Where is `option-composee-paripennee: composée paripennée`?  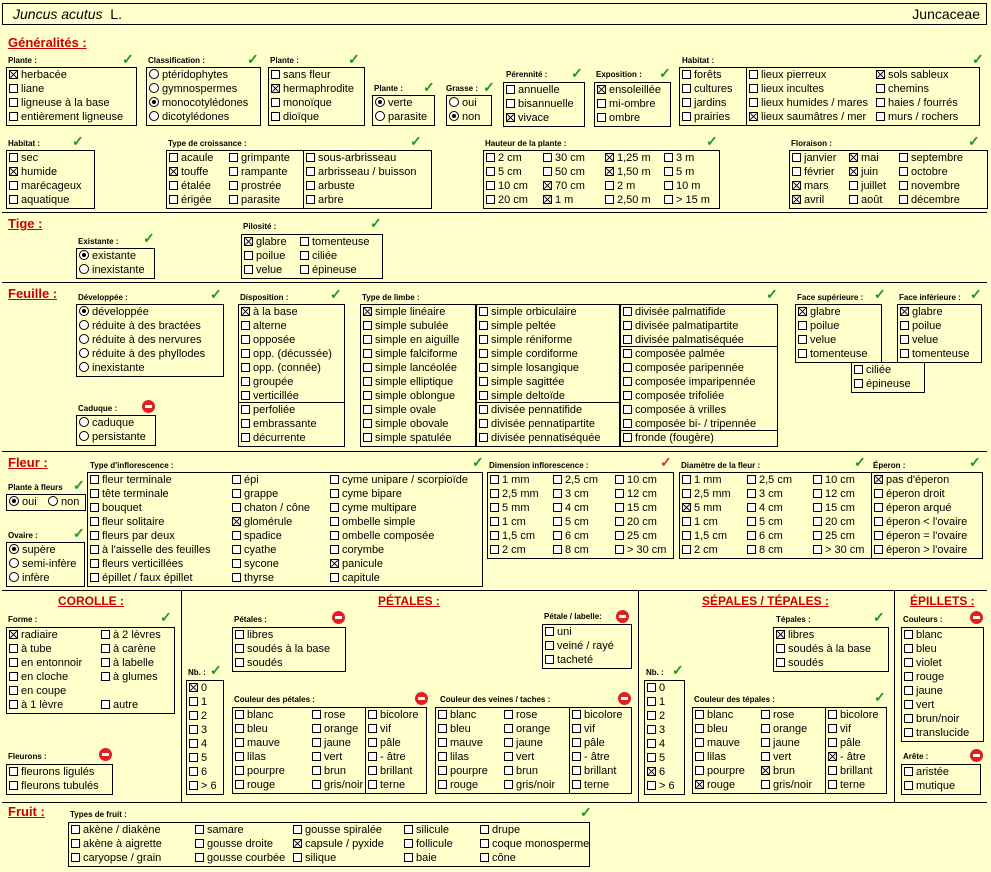 option-composee-paripennee: composée paripennée is located at coordinates (683, 369).